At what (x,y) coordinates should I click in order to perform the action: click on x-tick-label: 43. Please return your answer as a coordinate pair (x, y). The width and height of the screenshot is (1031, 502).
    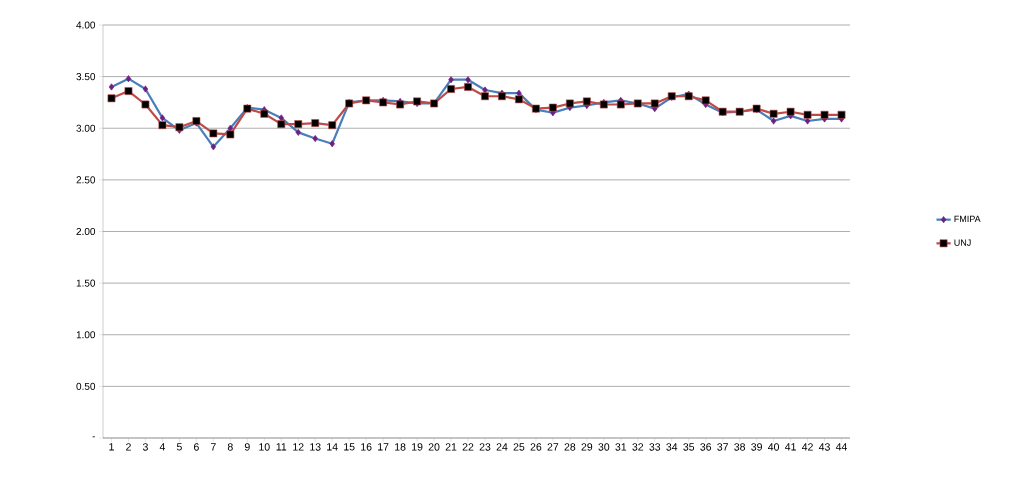
    Looking at the image, I should click on (824, 447).